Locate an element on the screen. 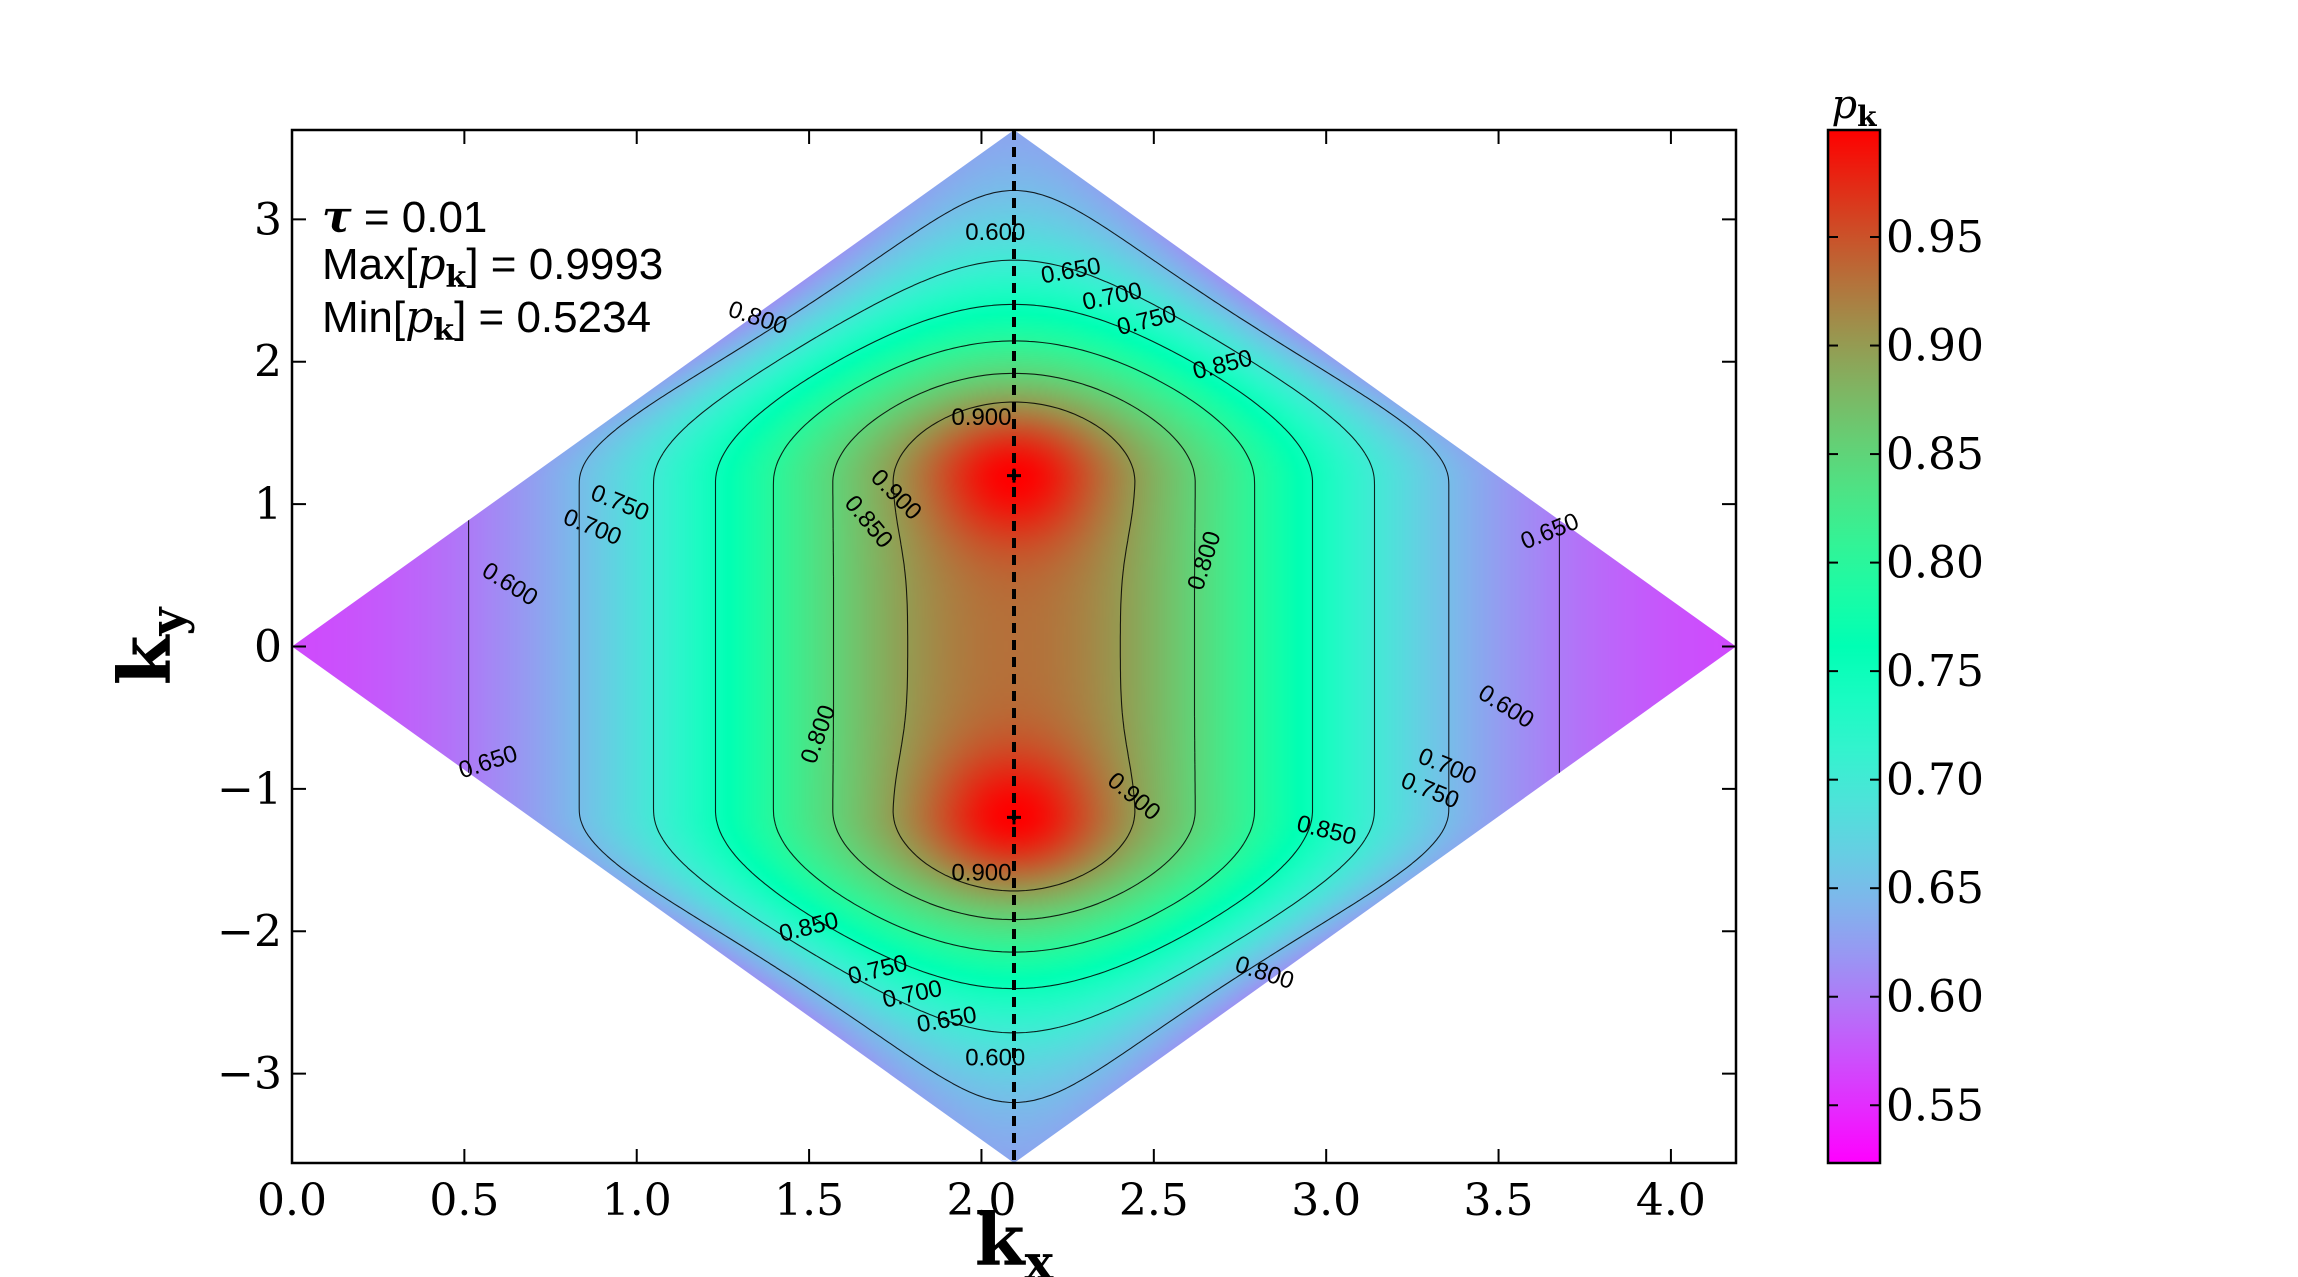 Image resolution: width=2298 pixels, height=1277 pixels. y-axis-label: ky is located at coordinates (149, 646).